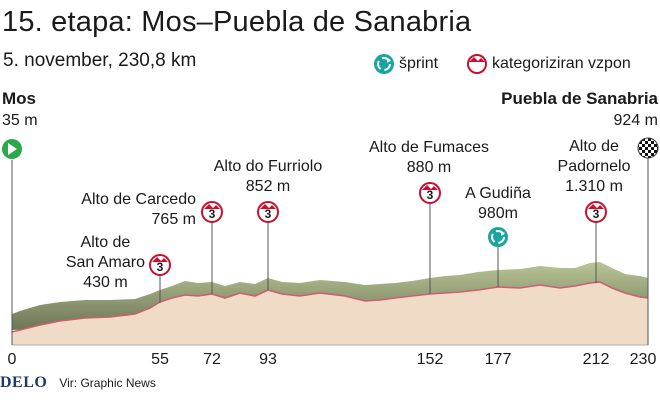 This screenshot has height=401, width=660. I want to click on climb-icon, so click(477, 64).